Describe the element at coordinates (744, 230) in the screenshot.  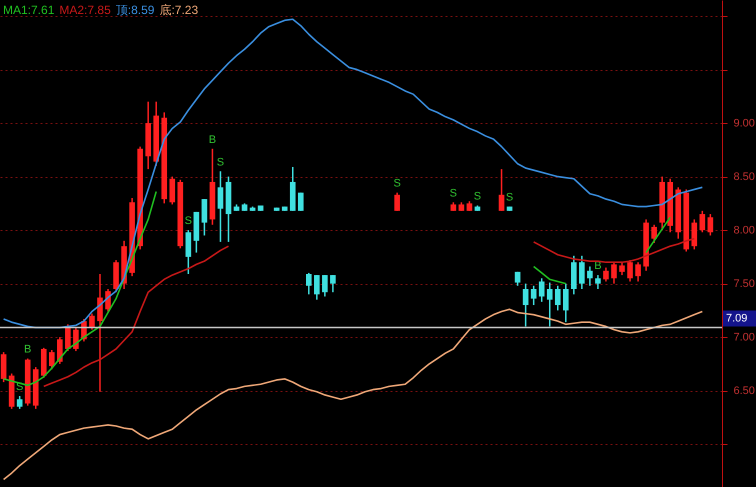
I see `y-tick-label: 8.00` at that location.